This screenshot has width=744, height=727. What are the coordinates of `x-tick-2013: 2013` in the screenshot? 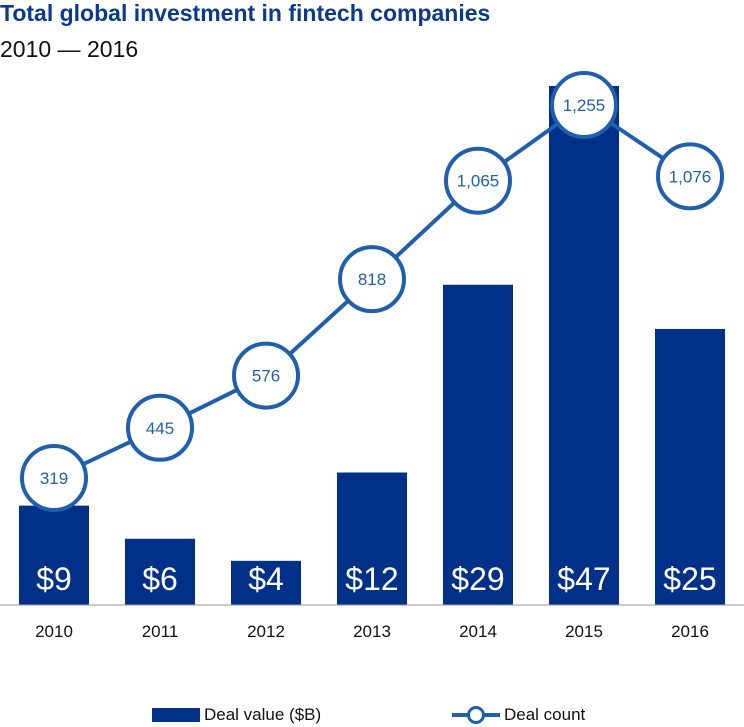 It's located at (372, 631).